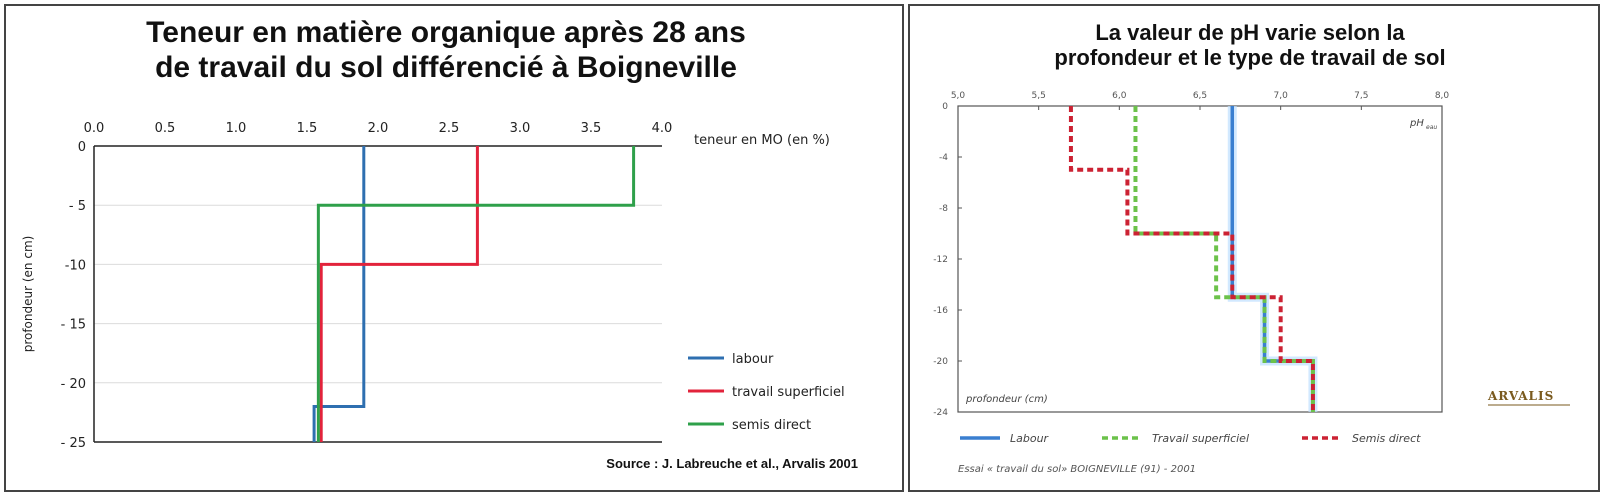 This screenshot has width=1604, height=500. I want to click on legend-label: Labour, so click(1030, 438).